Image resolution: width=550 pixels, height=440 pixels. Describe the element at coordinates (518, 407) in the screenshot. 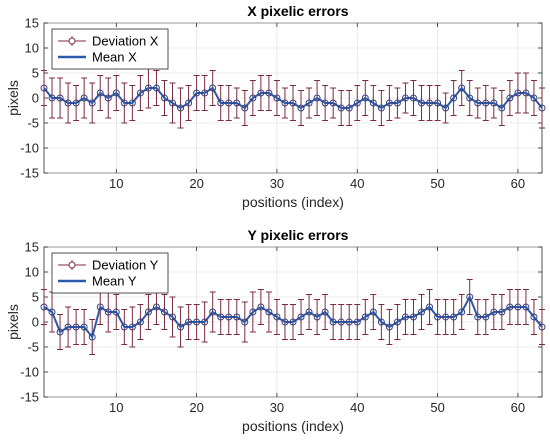

I see `x-tick-label: 60` at that location.